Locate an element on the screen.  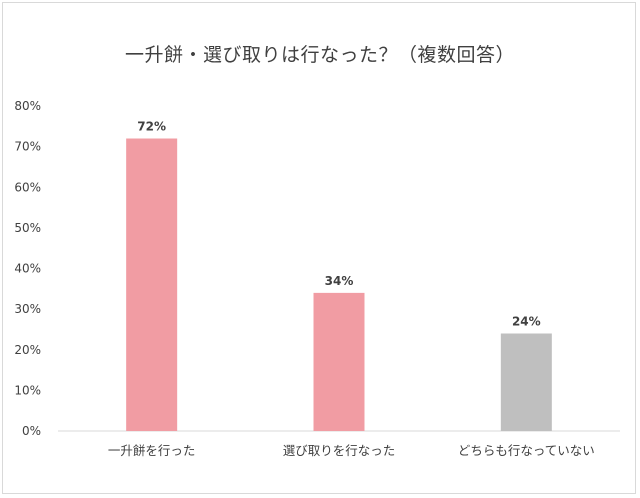
x-category-label: 選び取りを行なった is located at coordinates (339, 450).